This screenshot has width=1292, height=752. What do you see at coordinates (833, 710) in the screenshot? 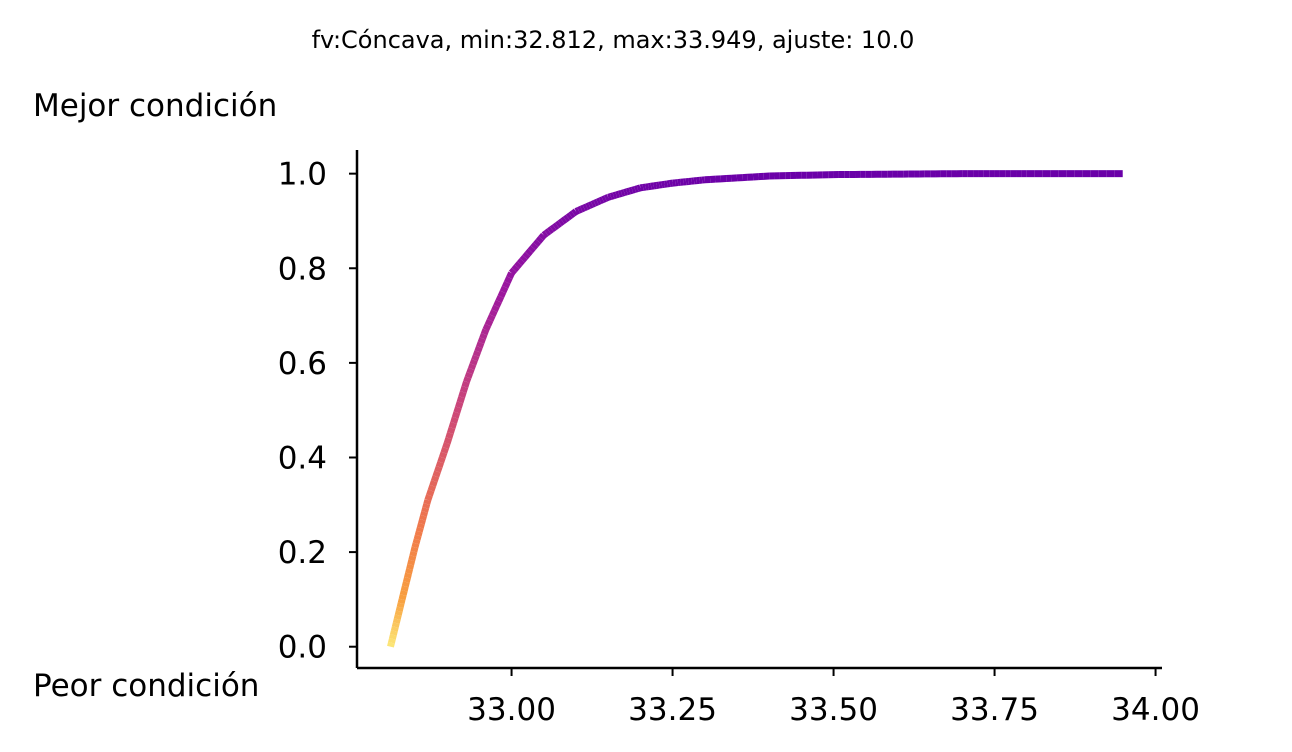
I see `x-tick-label: 33.50` at bounding box center [833, 710].